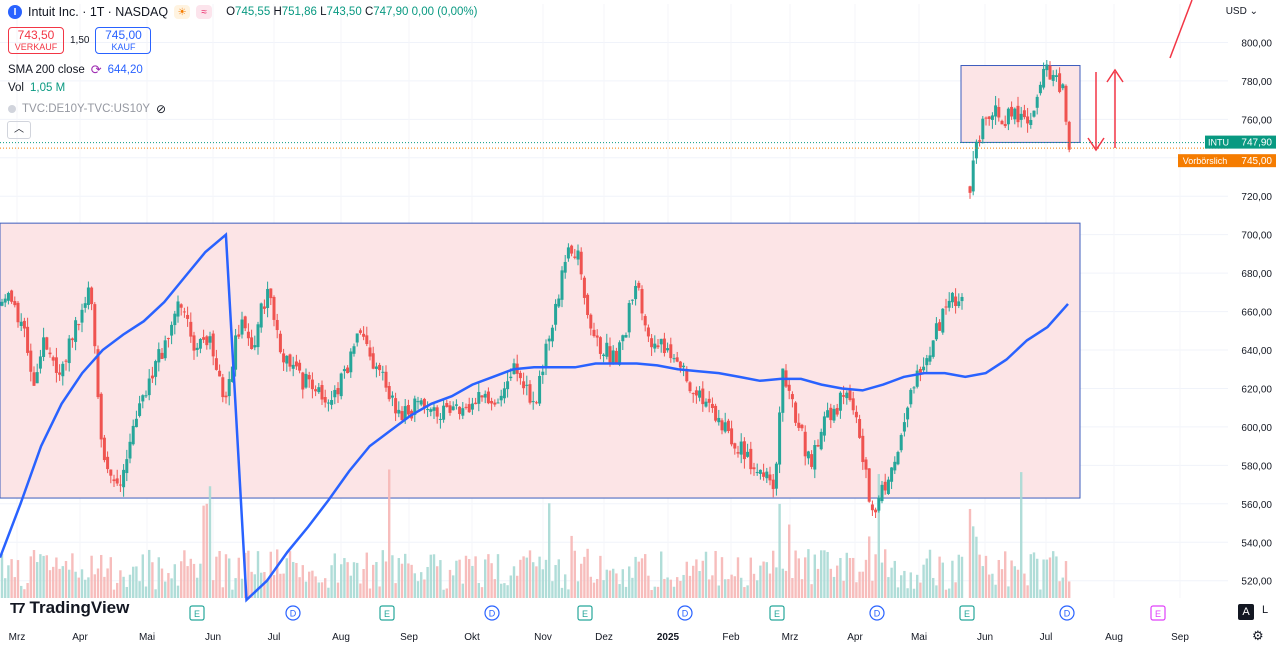 Image resolution: width=1280 pixels, height=646 pixels. What do you see at coordinates (96, 69) in the screenshot?
I see `sma-settings-icon: ⟳` at bounding box center [96, 69].